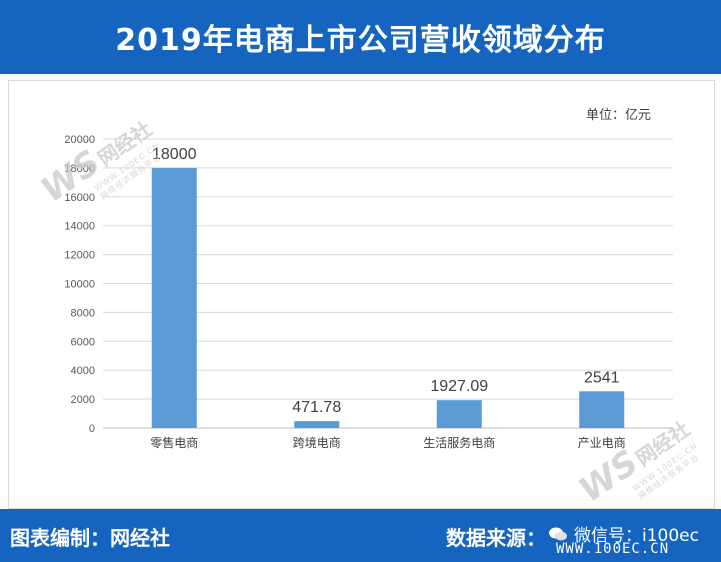 The width and height of the screenshot is (721, 562). I want to click on y-tick-label: 0, so click(92, 429).